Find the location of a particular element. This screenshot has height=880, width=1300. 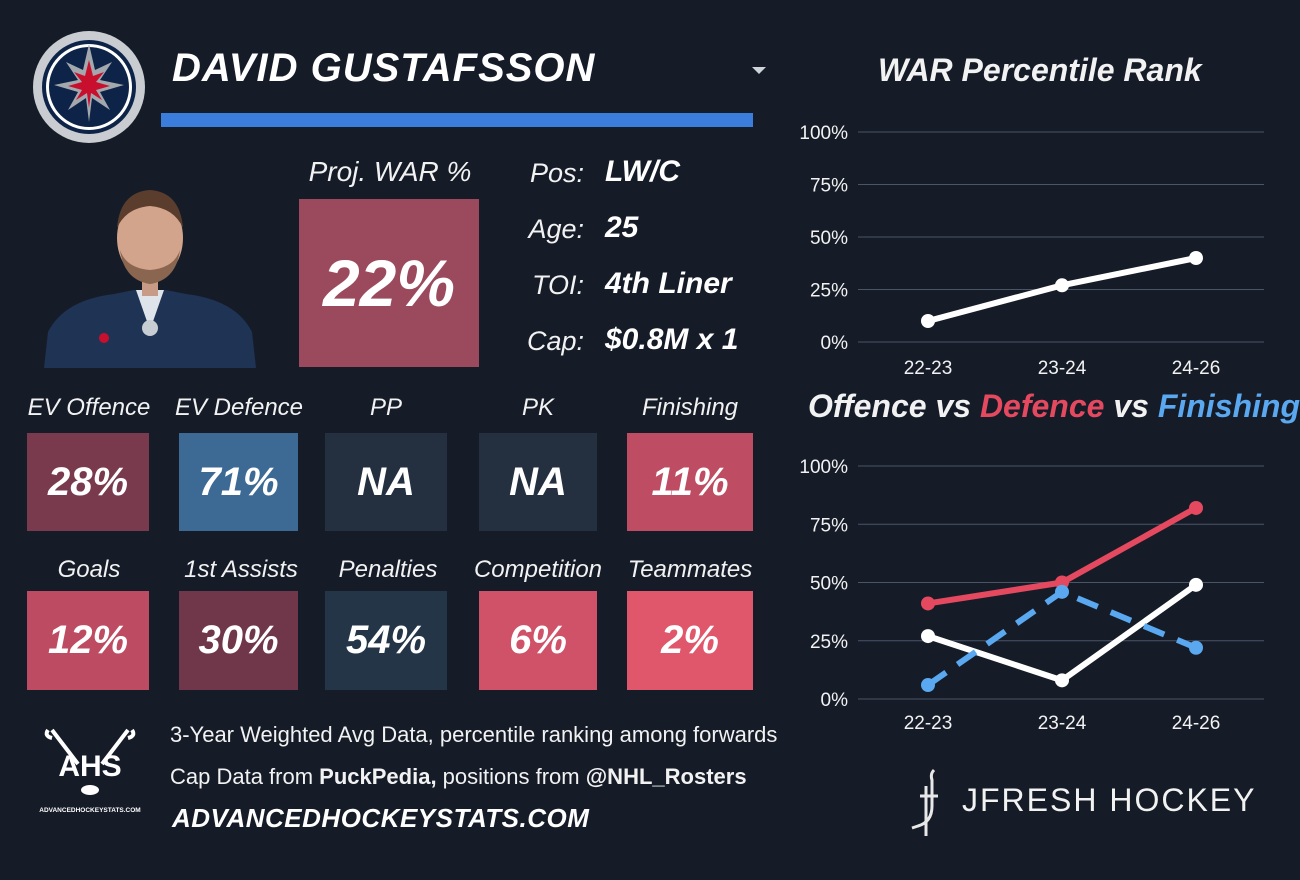

ahs-logo: AHS ADVANCEDHOCKEYSTATS.COM is located at coordinates (90, 771).